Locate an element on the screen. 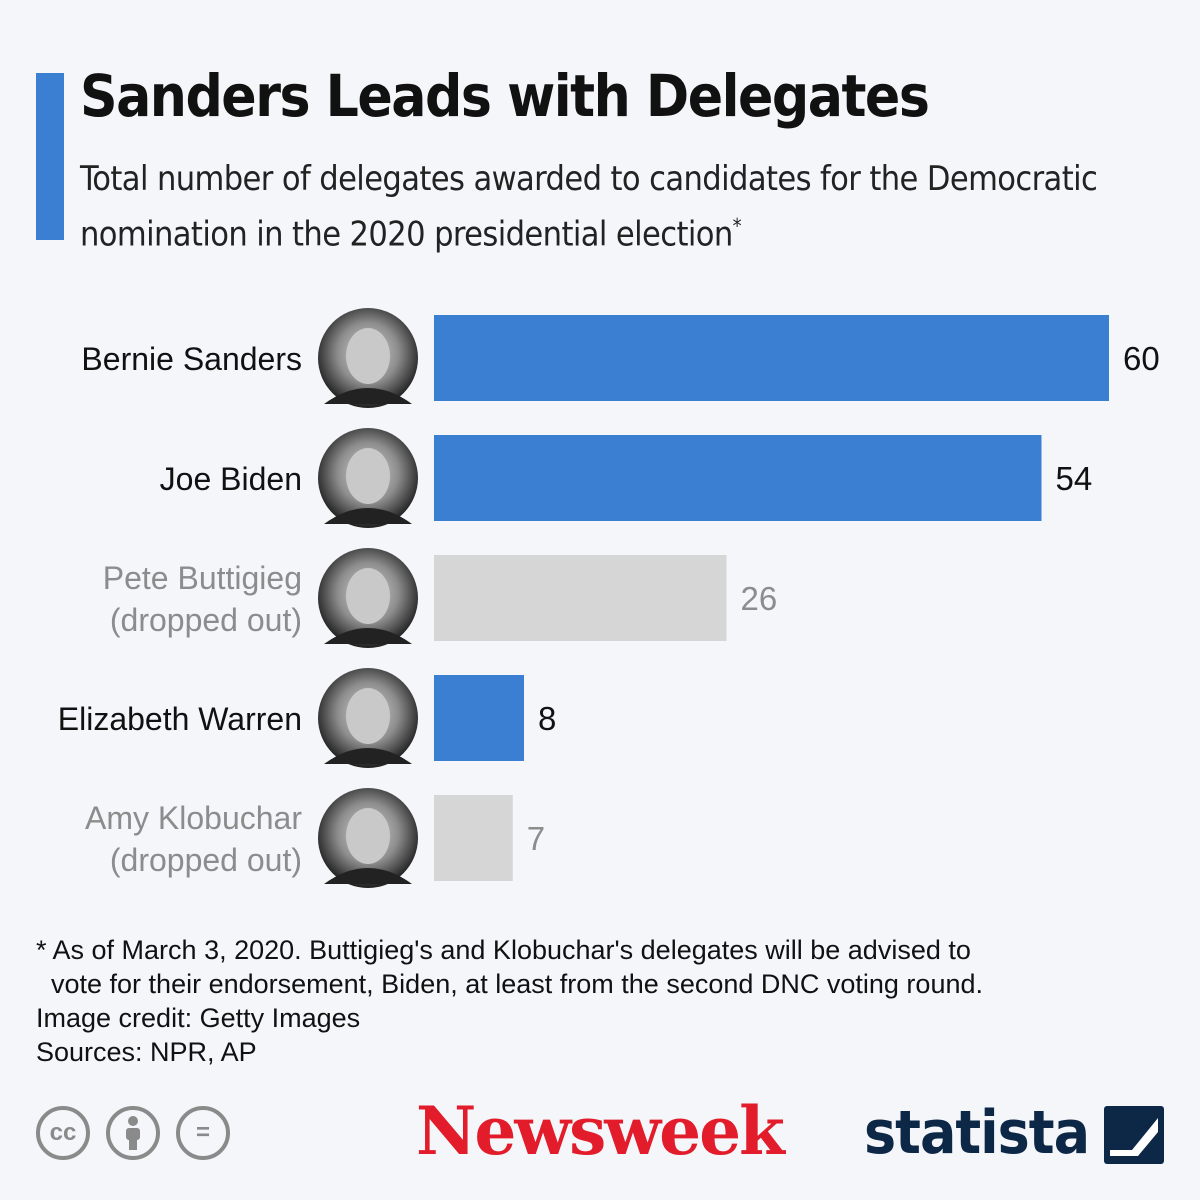  statista-logo: statista is located at coordinates (977, 1133).